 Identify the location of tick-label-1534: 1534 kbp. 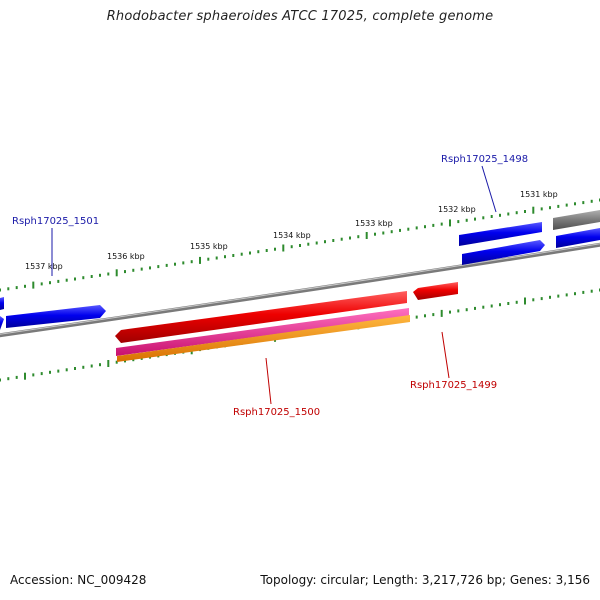
(292, 235).